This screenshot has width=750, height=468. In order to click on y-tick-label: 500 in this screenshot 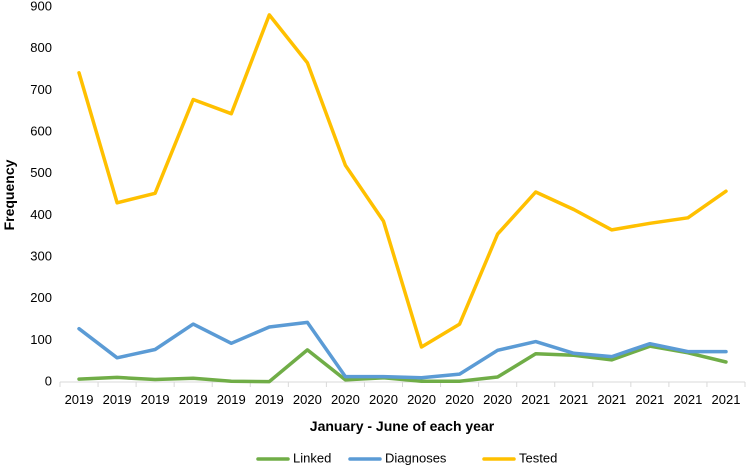, I will do `click(41, 172)`.